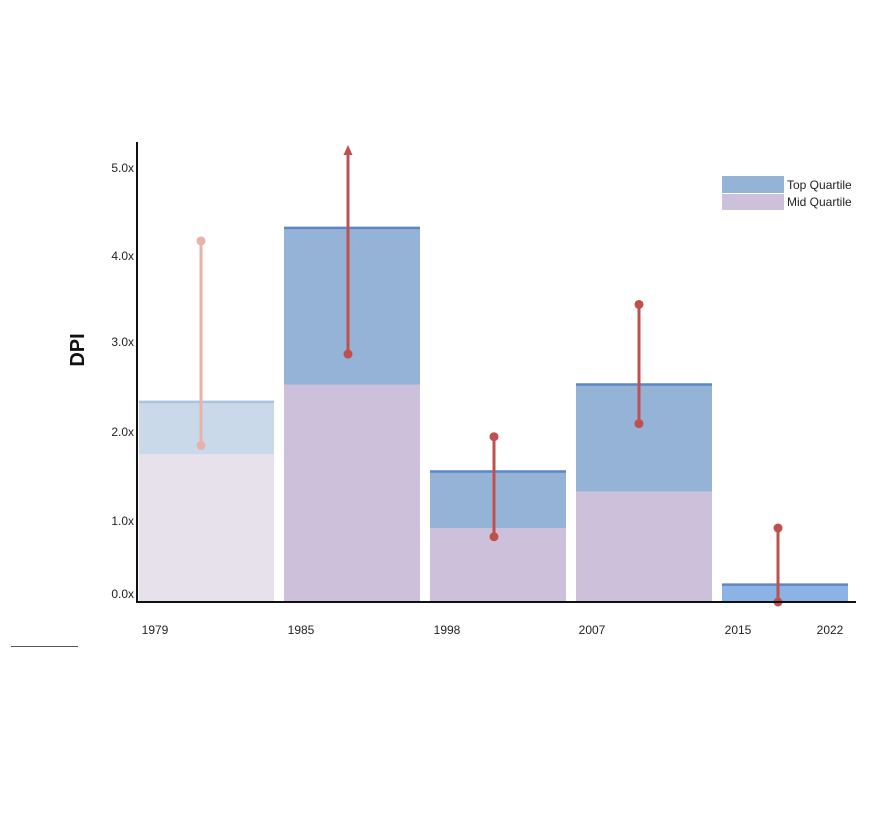  I want to click on range-high-marker-2007, so click(639, 304).